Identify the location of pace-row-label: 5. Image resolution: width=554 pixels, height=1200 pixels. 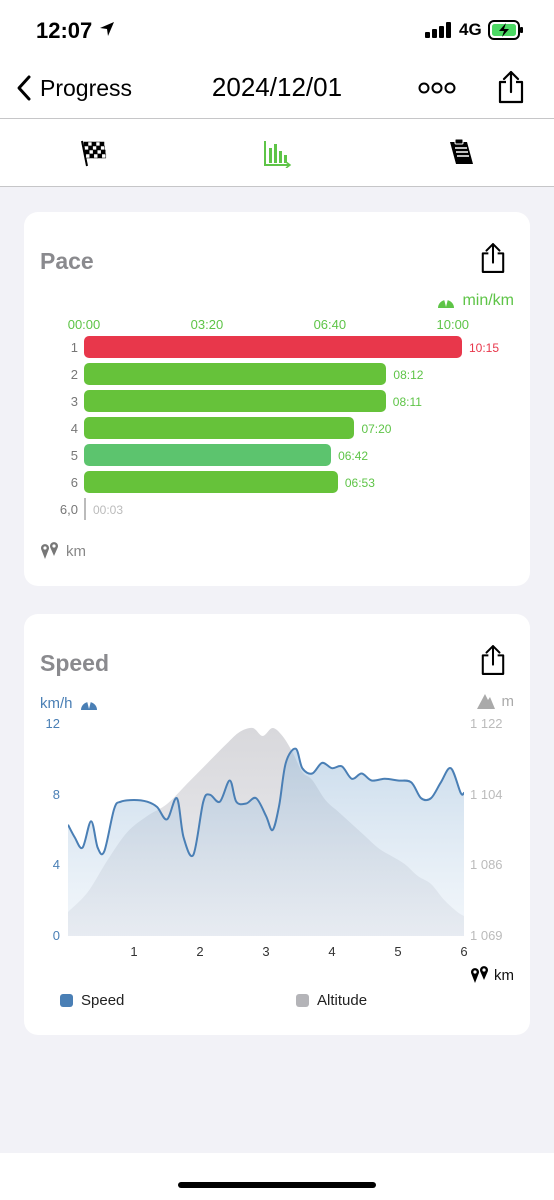
(74, 455).